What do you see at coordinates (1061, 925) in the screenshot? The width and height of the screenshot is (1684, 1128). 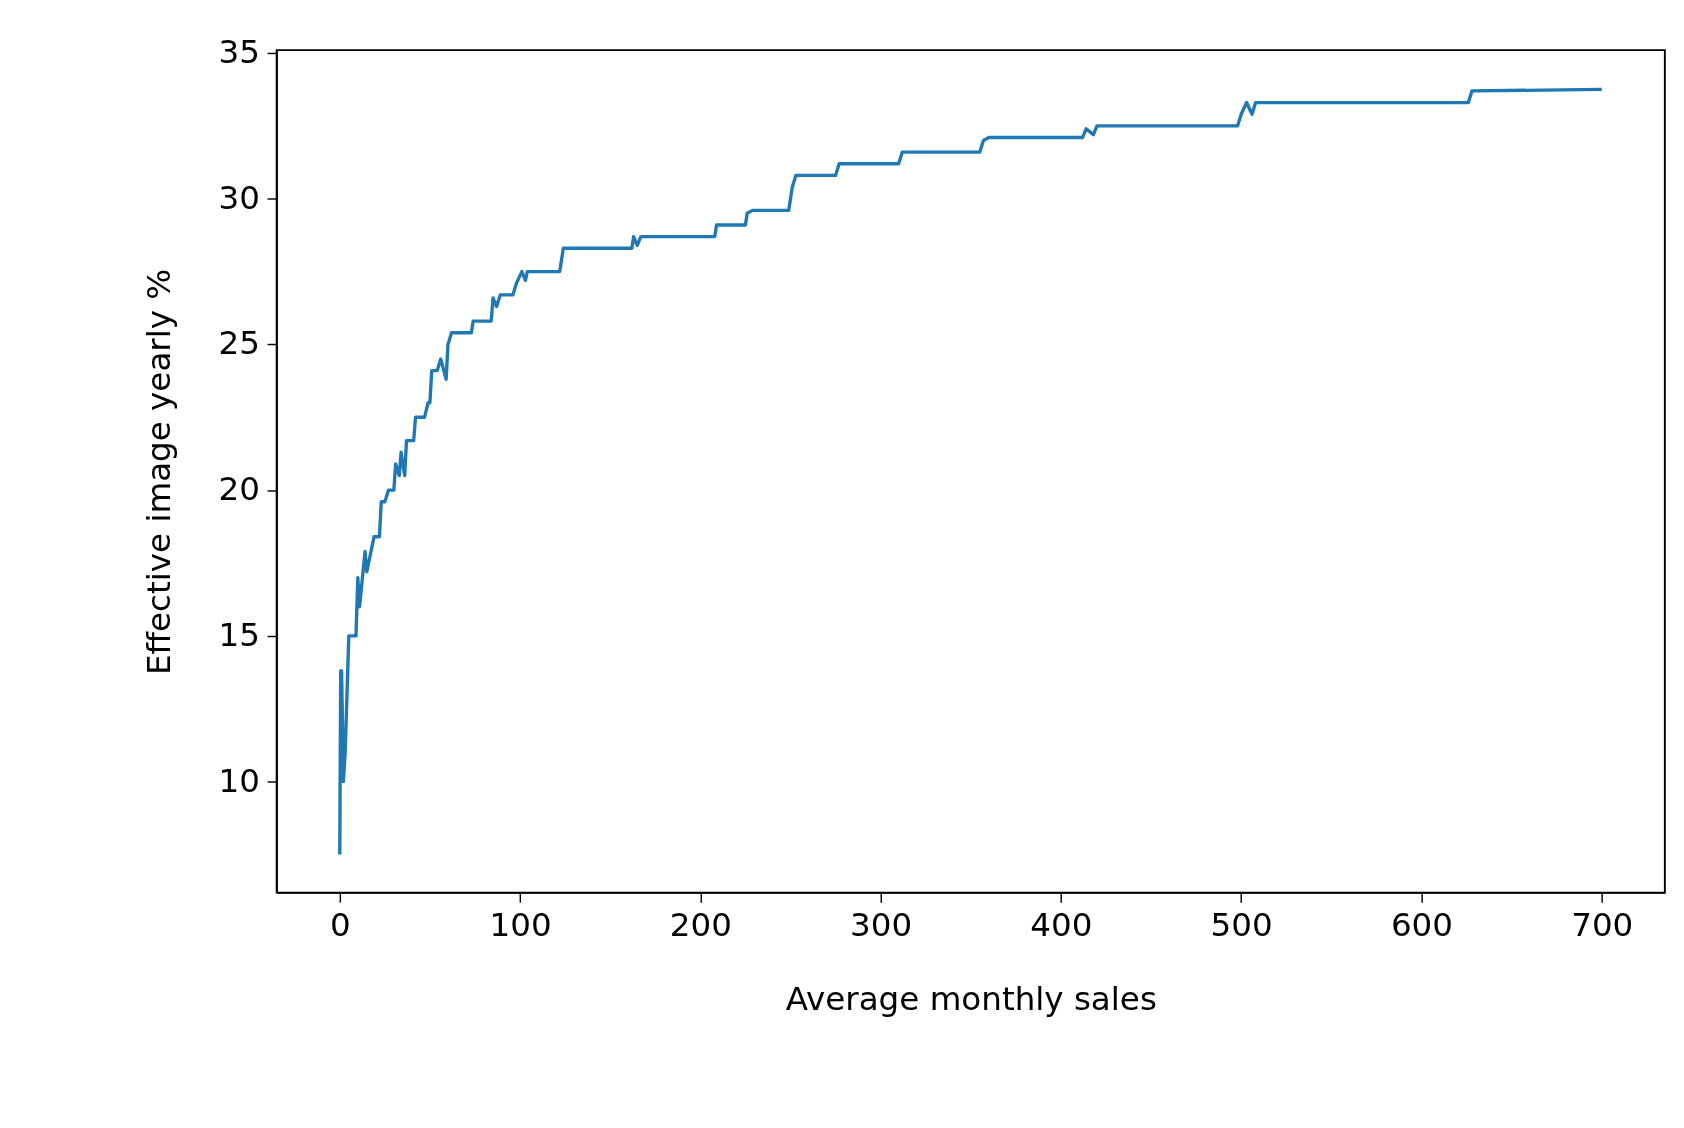 I see `x-tick-label: 400` at bounding box center [1061, 925].